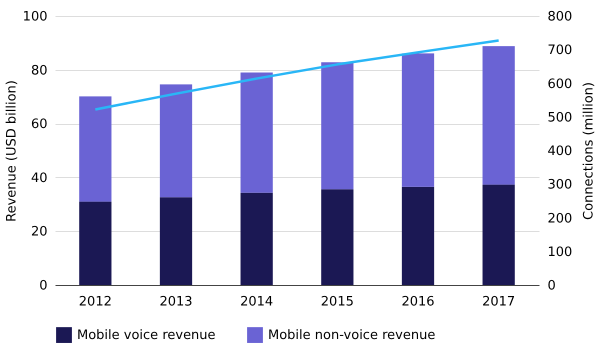  Describe the element at coordinates (297, 75) in the screenshot. I see `line-series` at that location.